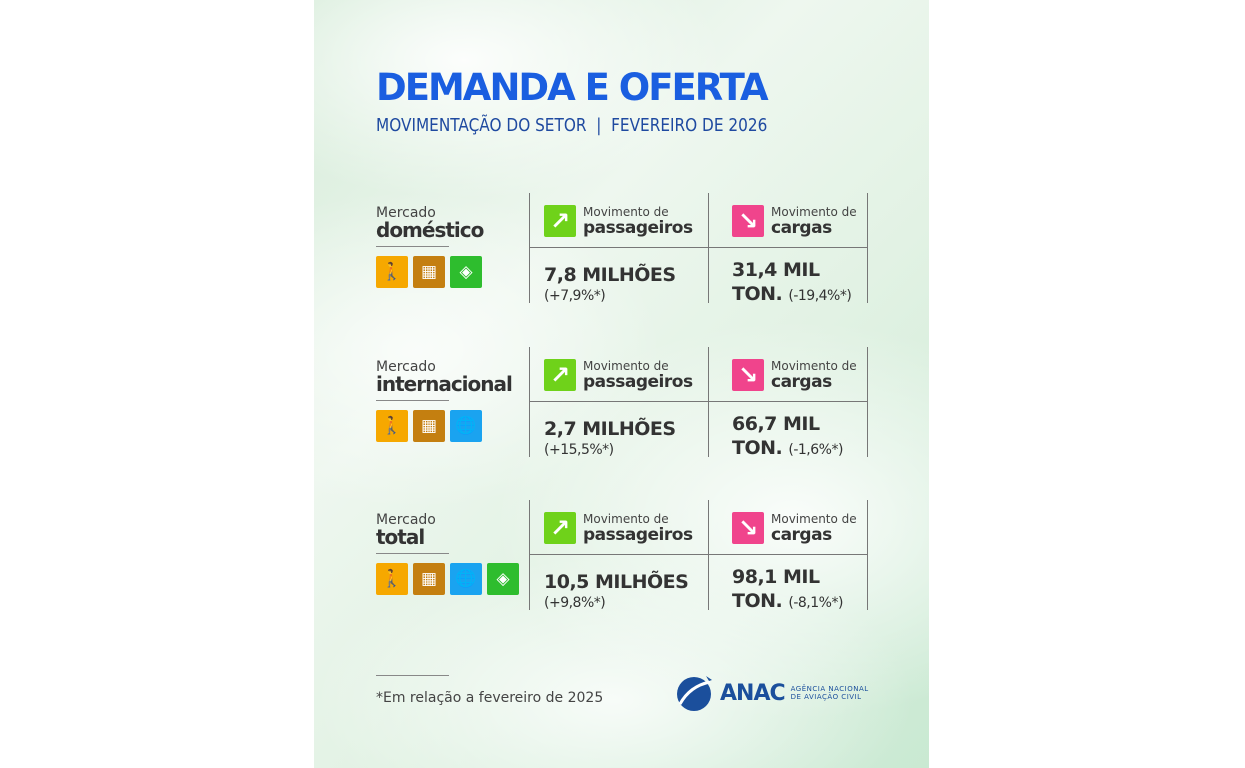 This screenshot has width=1245, height=768. I want to click on market-label: doméstico, so click(430, 230).